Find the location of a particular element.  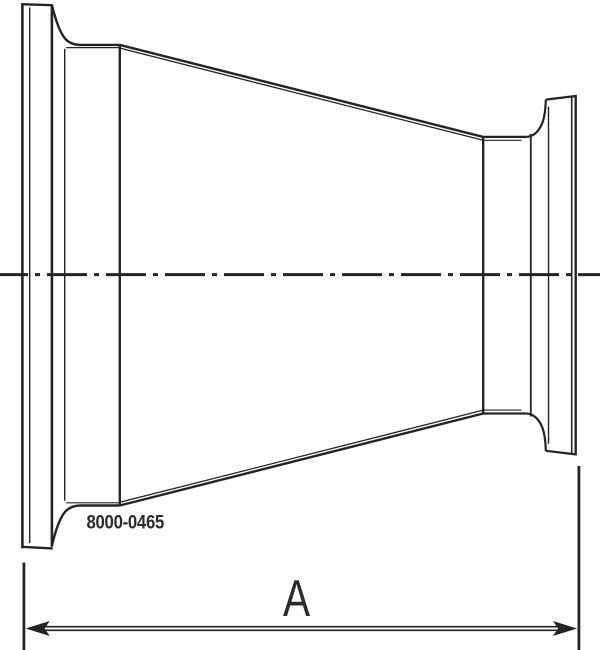

small-ferrule-top-edge is located at coordinates (561, 97).